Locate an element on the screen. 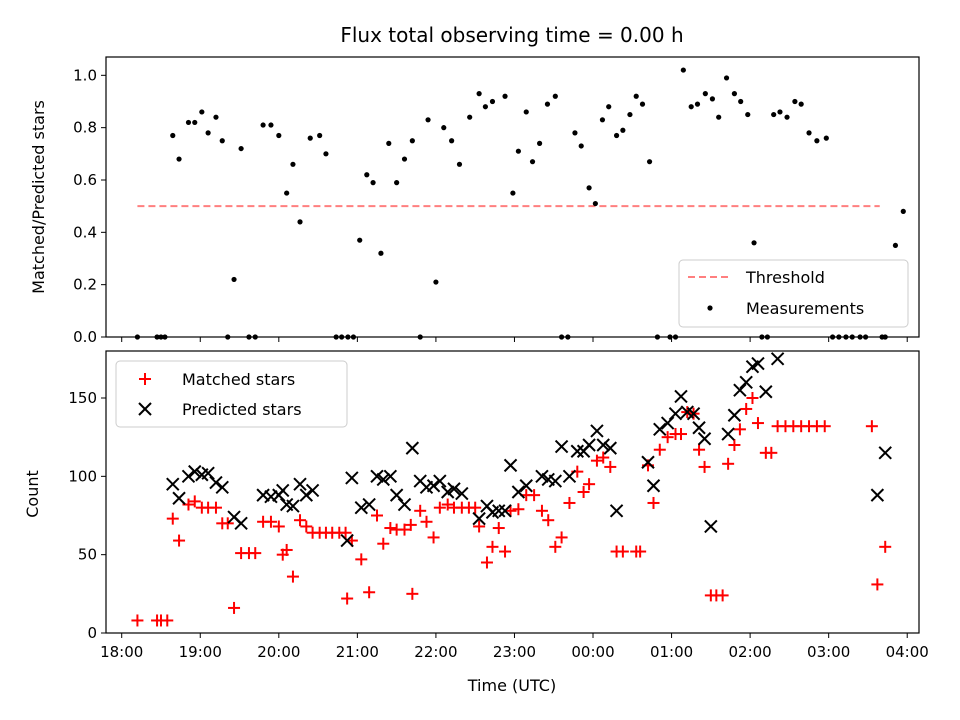  bottom-x-tick-label: 03:00 is located at coordinates (828, 652).